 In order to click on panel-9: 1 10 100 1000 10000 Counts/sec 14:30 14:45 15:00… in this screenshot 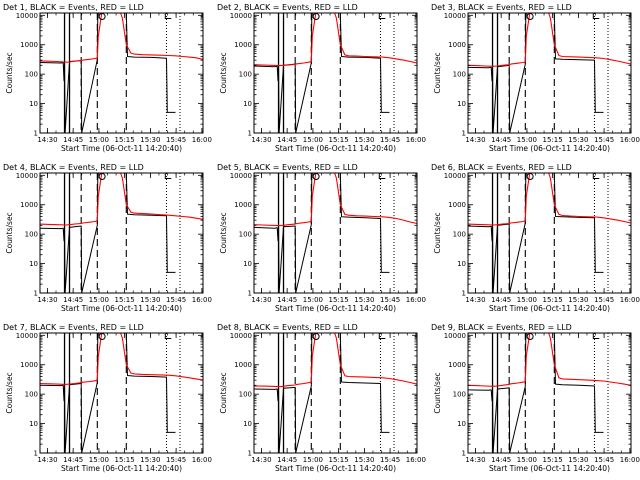, I will do `click(535, 398)`.